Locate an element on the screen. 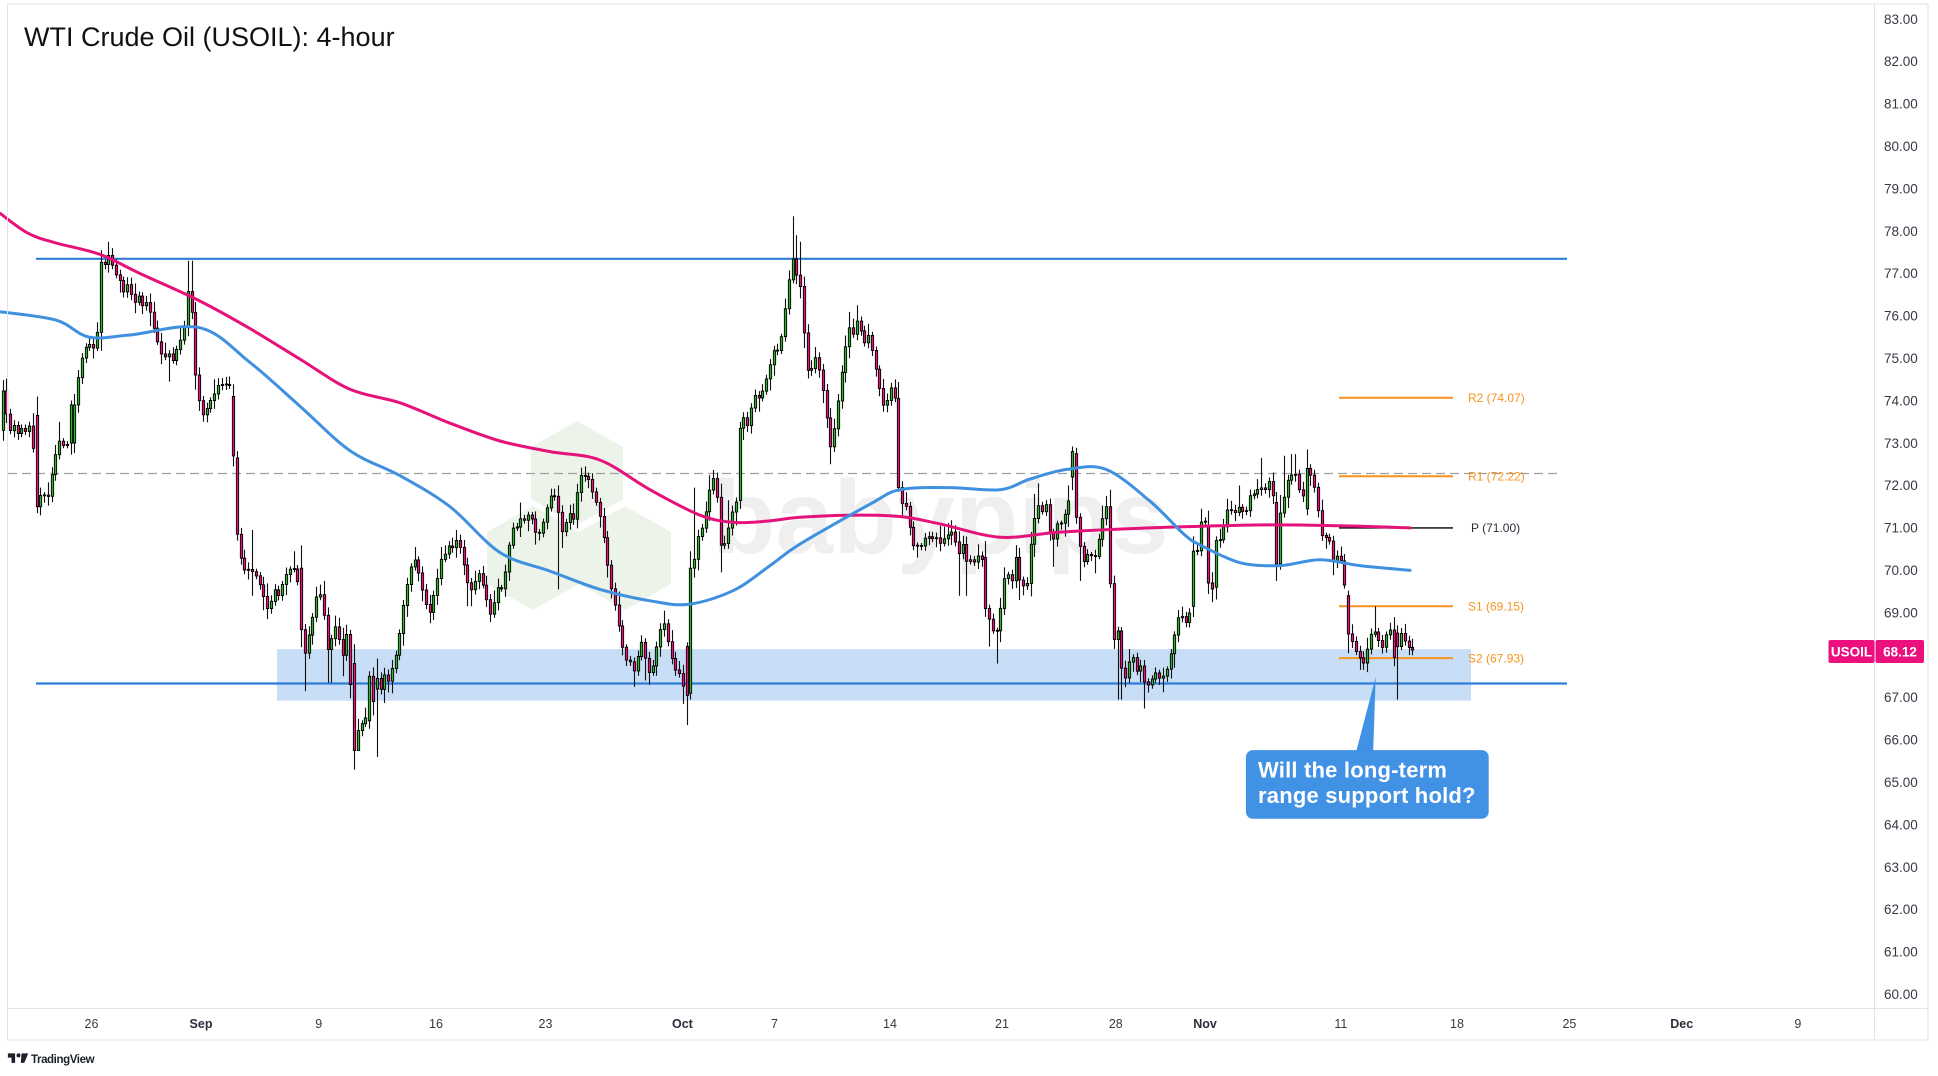 The width and height of the screenshot is (1938, 1076). svg-text: 14 is located at coordinates (890, 1024).